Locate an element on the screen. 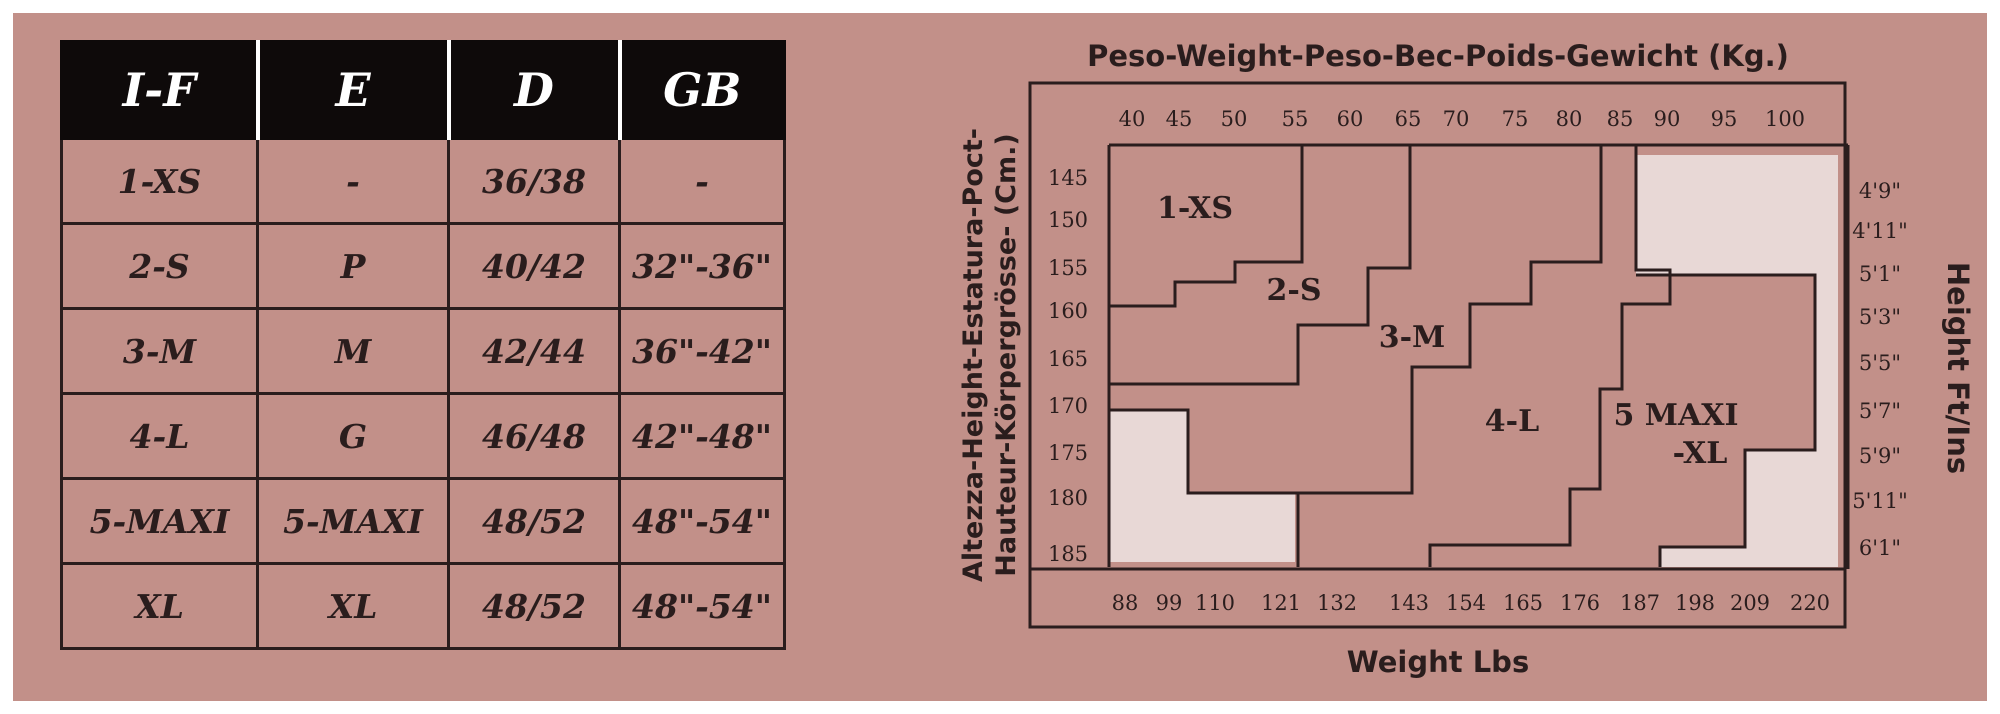 The width and height of the screenshot is (2000, 714). table-cell: 42/44 is located at coordinates (534, 351).